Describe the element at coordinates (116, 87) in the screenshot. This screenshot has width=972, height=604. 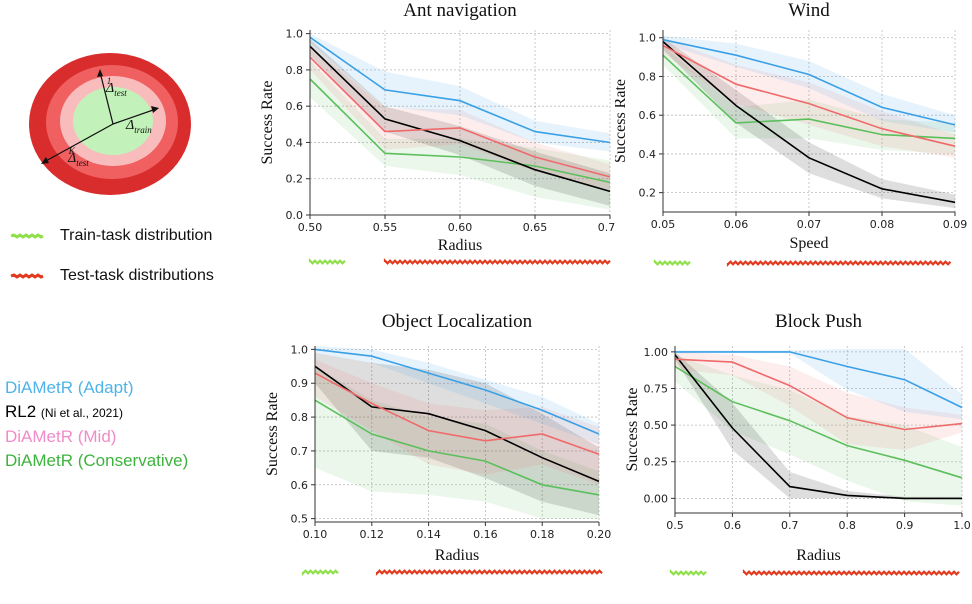
I see `label-test1: Δtest1` at that location.